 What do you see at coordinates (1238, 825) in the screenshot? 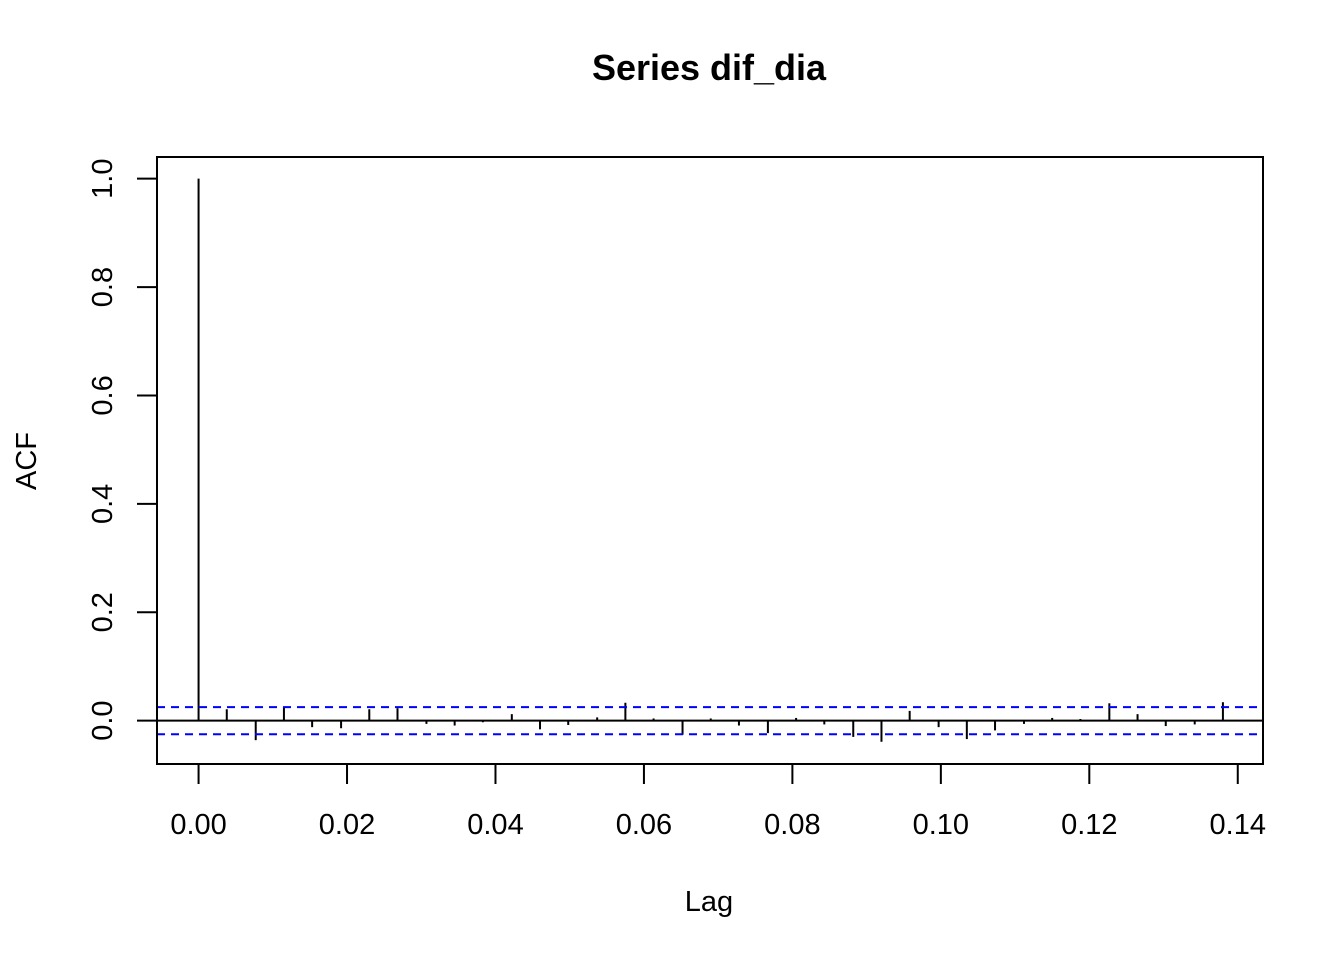
I see `x-tick-label-7: 0.14` at bounding box center [1238, 825].